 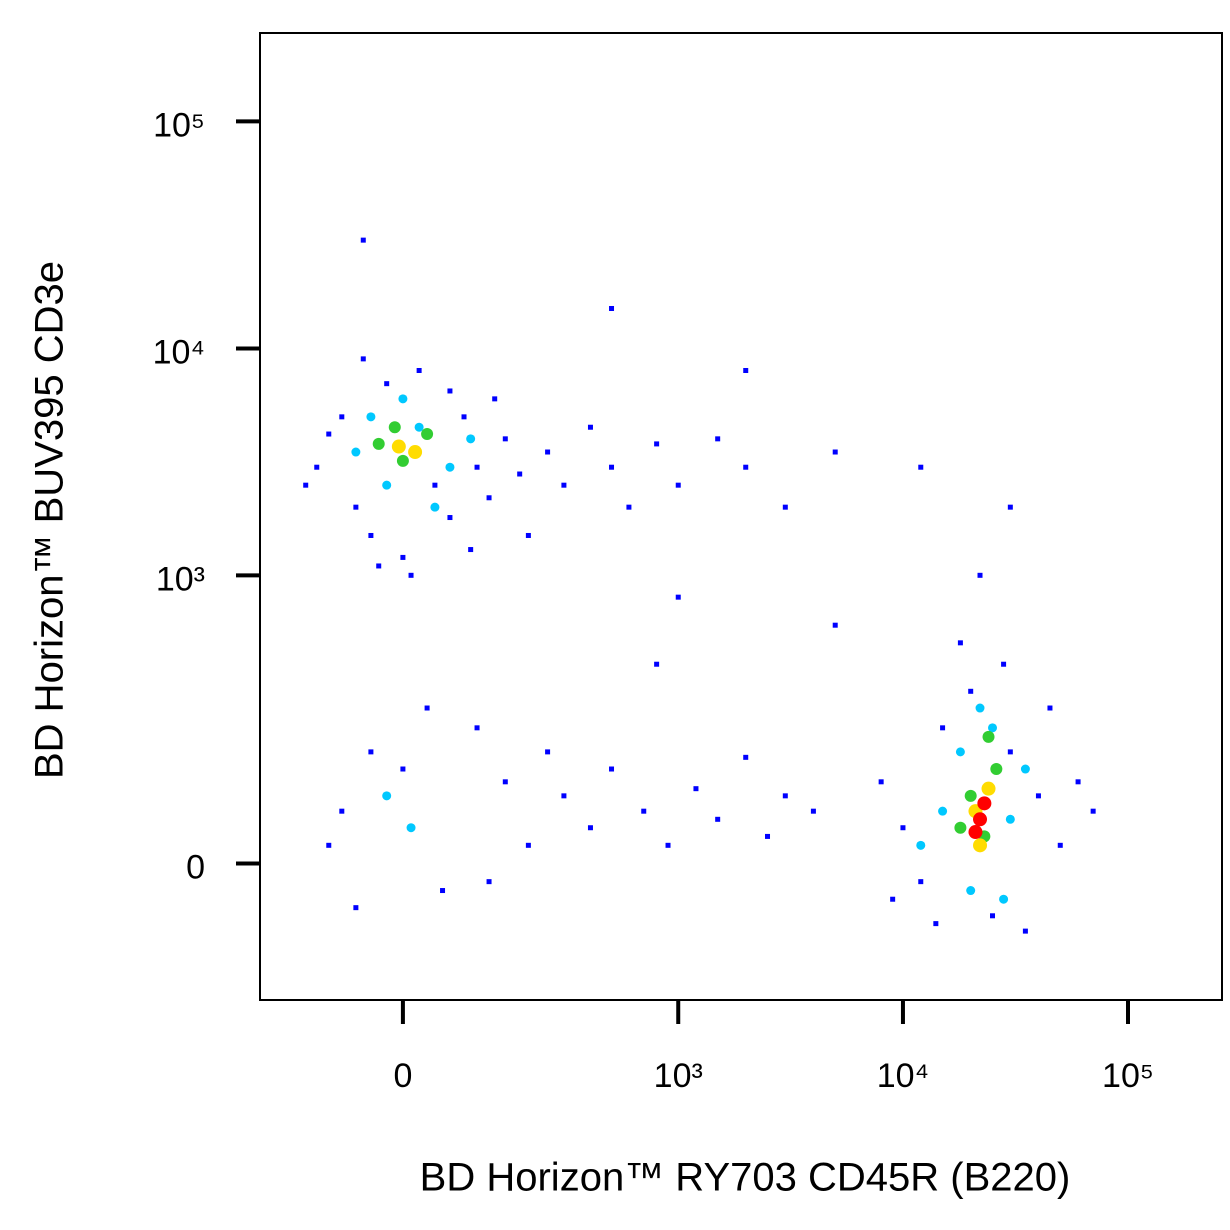 What do you see at coordinates (179, 125) in the screenshot?
I see `y-tick-label: 10⁵` at bounding box center [179, 125].